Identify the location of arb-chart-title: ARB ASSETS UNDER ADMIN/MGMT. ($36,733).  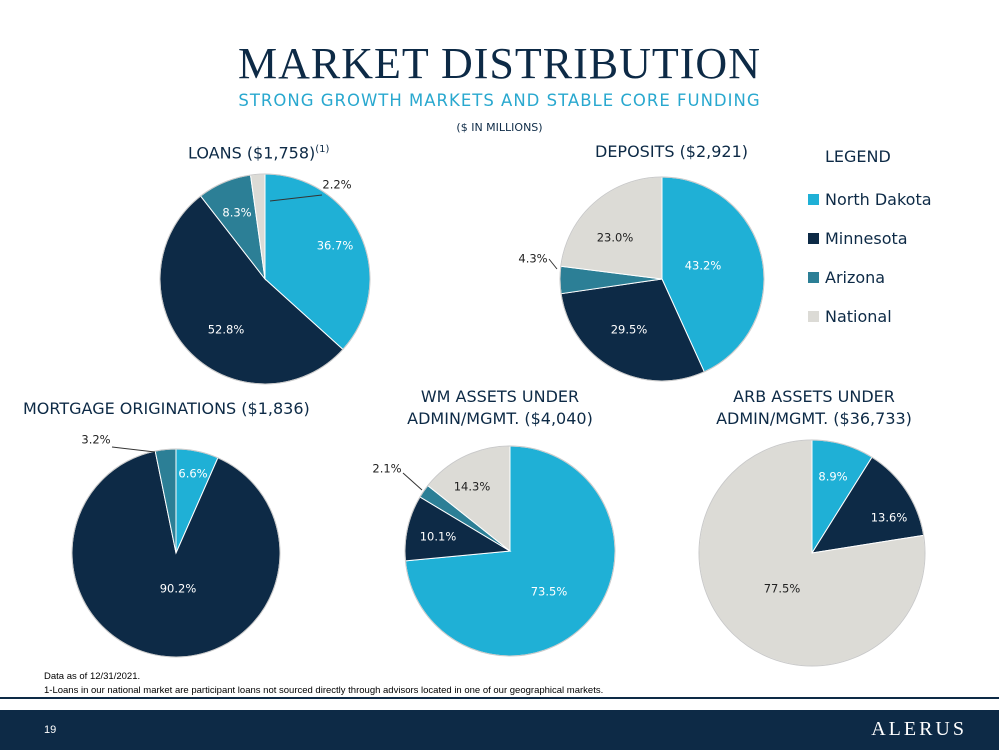
(814, 407).